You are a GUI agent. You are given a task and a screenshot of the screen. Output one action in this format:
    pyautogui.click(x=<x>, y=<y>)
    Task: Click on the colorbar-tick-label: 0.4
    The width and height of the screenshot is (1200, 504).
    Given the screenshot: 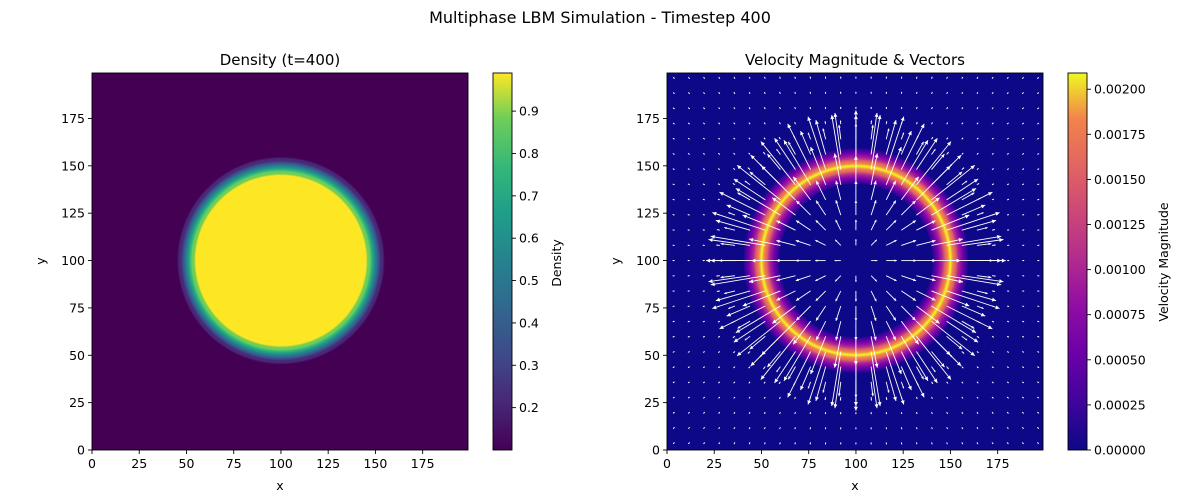 What is the action you would take?
    pyautogui.click(x=529, y=322)
    